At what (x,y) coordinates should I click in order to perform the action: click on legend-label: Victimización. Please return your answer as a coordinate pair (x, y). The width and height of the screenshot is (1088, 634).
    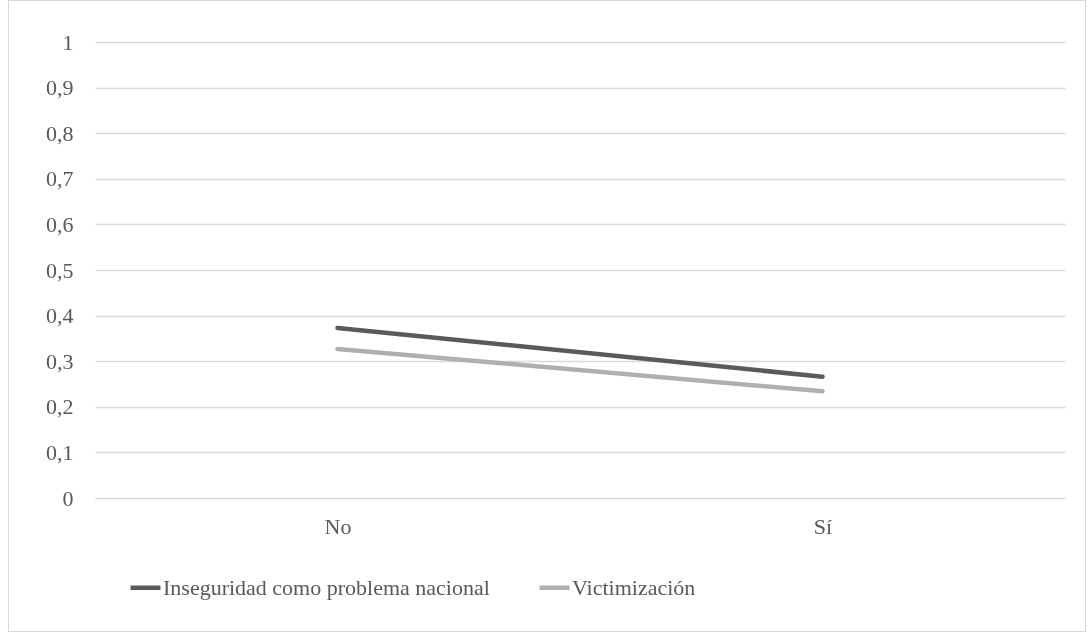
    Looking at the image, I should click on (634, 587).